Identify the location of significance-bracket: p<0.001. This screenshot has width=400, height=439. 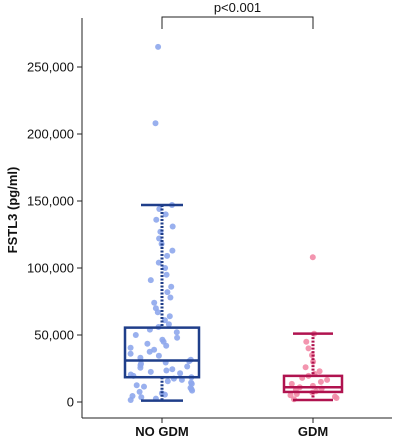
(237, 14).